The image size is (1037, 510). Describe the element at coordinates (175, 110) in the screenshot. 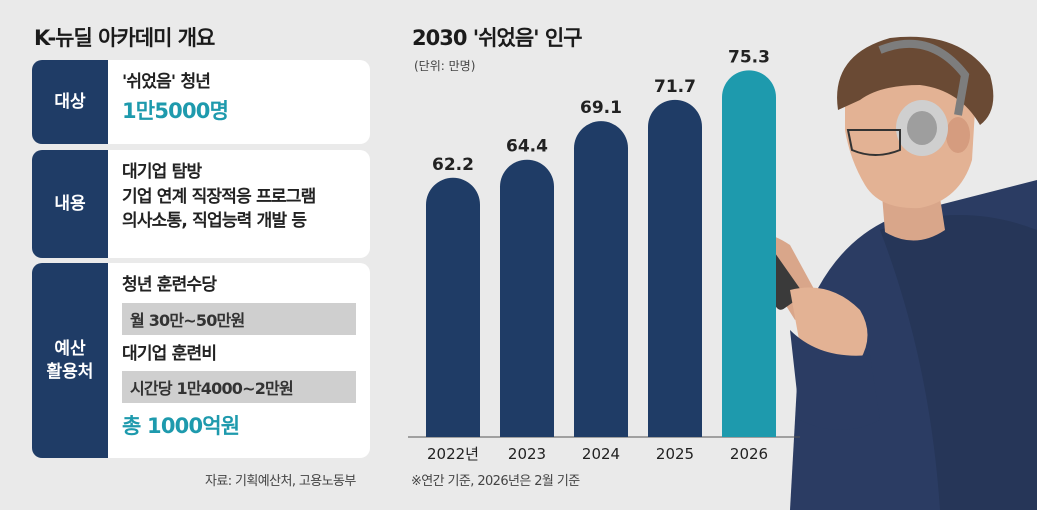

I see `target-count: 1만5000명` at that location.